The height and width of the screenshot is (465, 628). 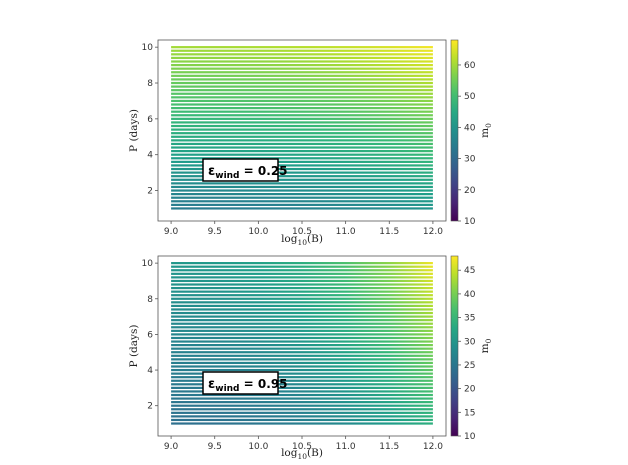 What do you see at coordinates (150, 300) in the screenshot?
I see `y-tick-label: 8` at bounding box center [150, 300].